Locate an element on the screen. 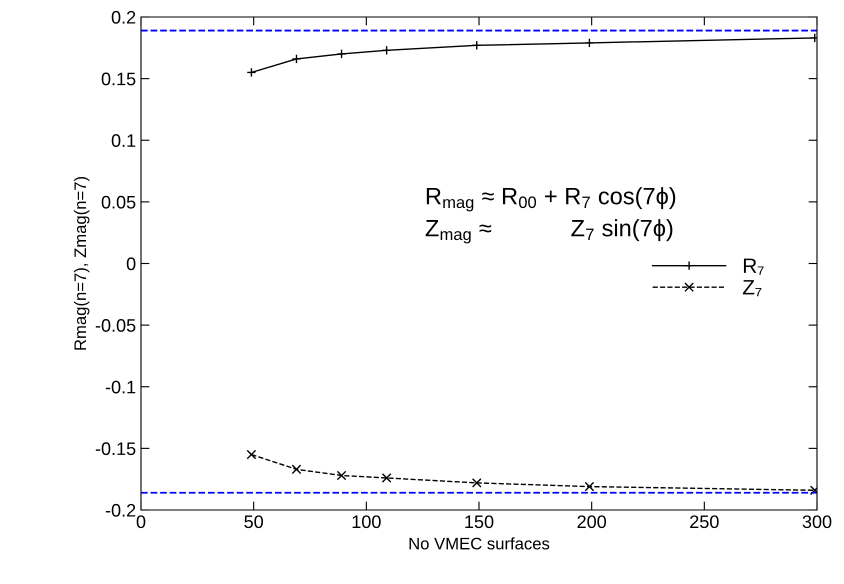 The width and height of the screenshot is (844, 584). annotation: R$_{mag}$ ≈ R$_{00}$ + R$_{7}$ cos(7ϕ) is located at coordinates (551, 199).